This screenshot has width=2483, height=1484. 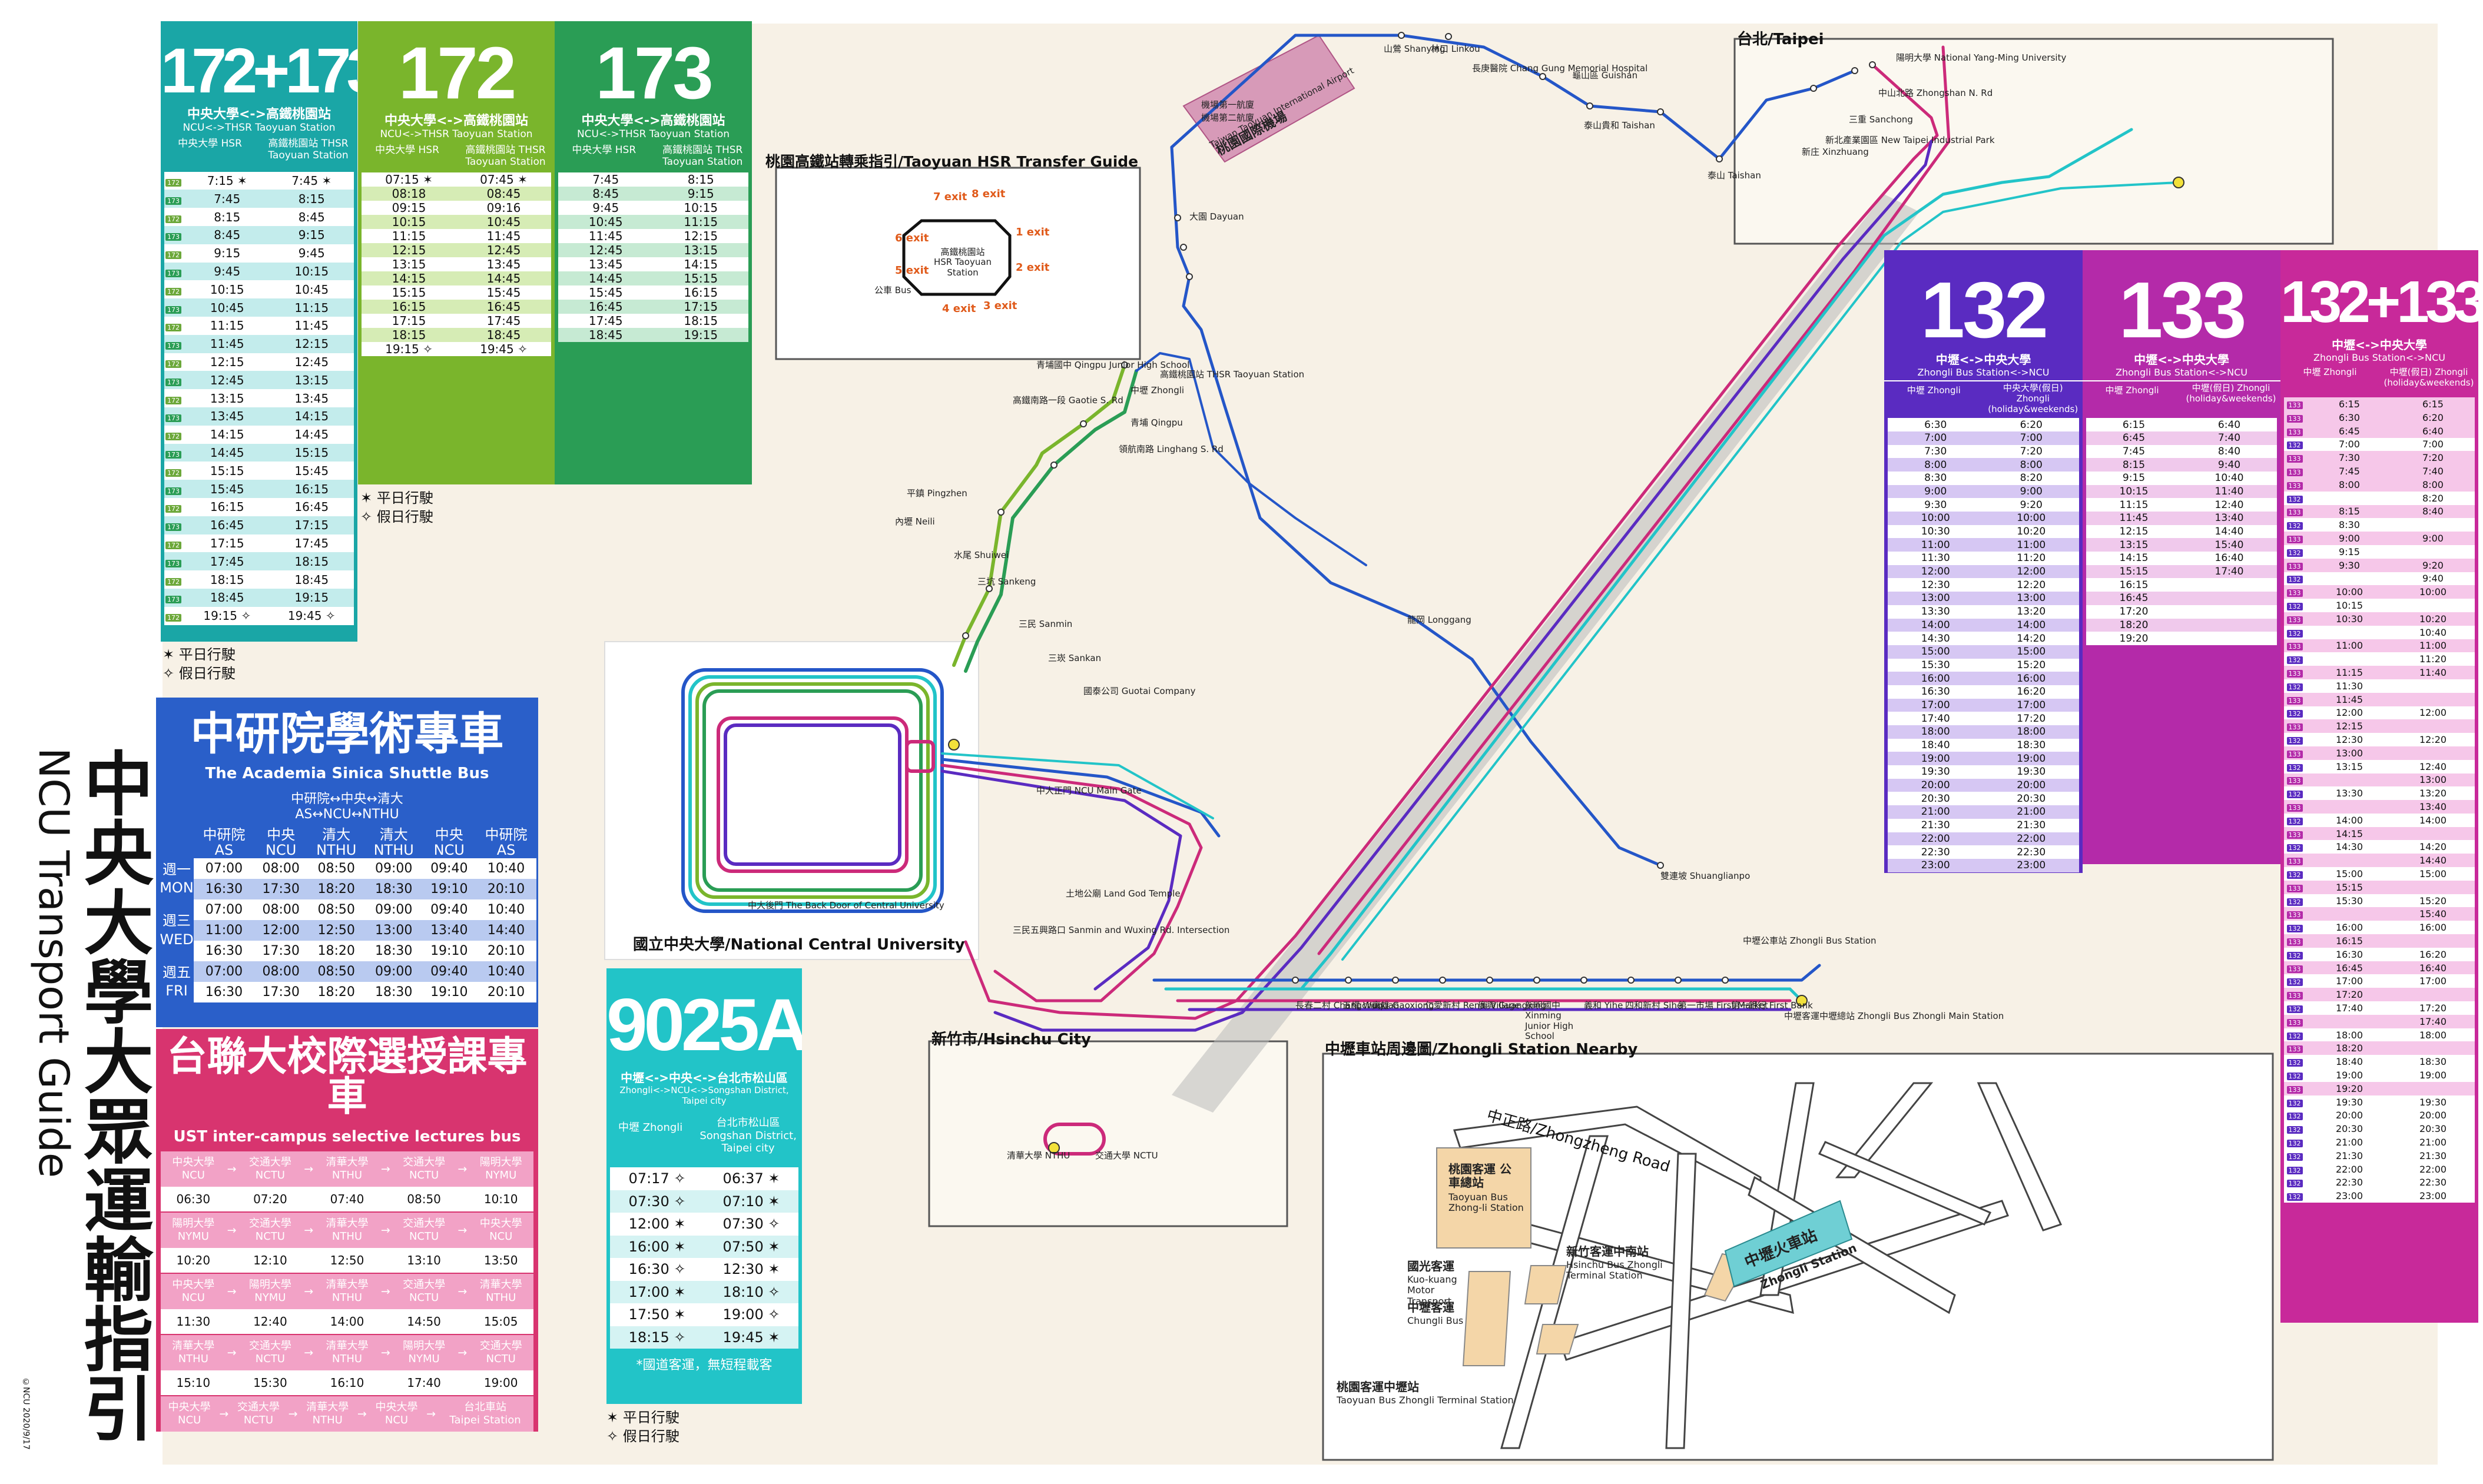 What do you see at coordinates (270, 1260) in the screenshot?
I see `schedule-time: 12:10` at bounding box center [270, 1260].